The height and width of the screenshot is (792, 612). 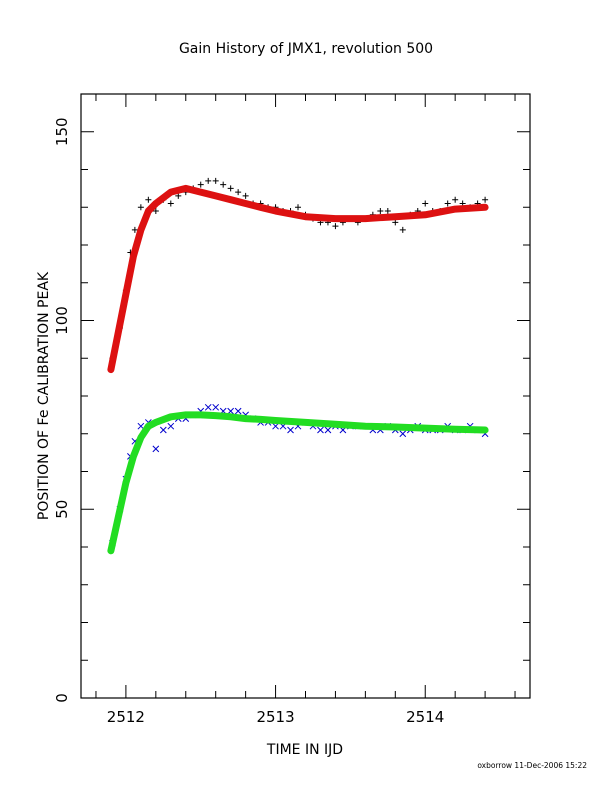 I want to click on x-tick-label: 2514, so click(x=425, y=717).